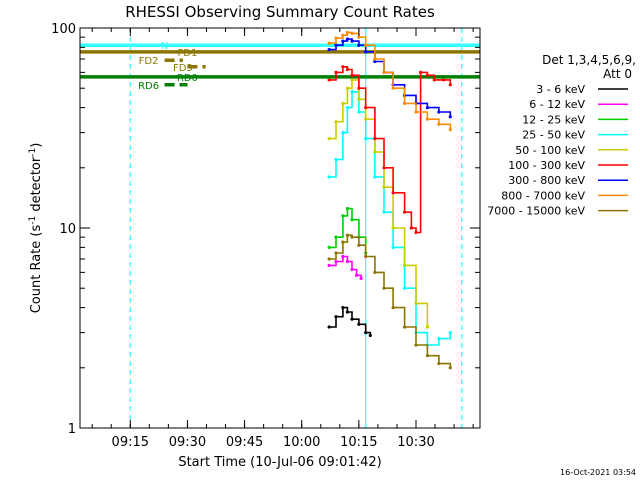  I want to click on flag-label-fd1: FD1, so click(188, 53).